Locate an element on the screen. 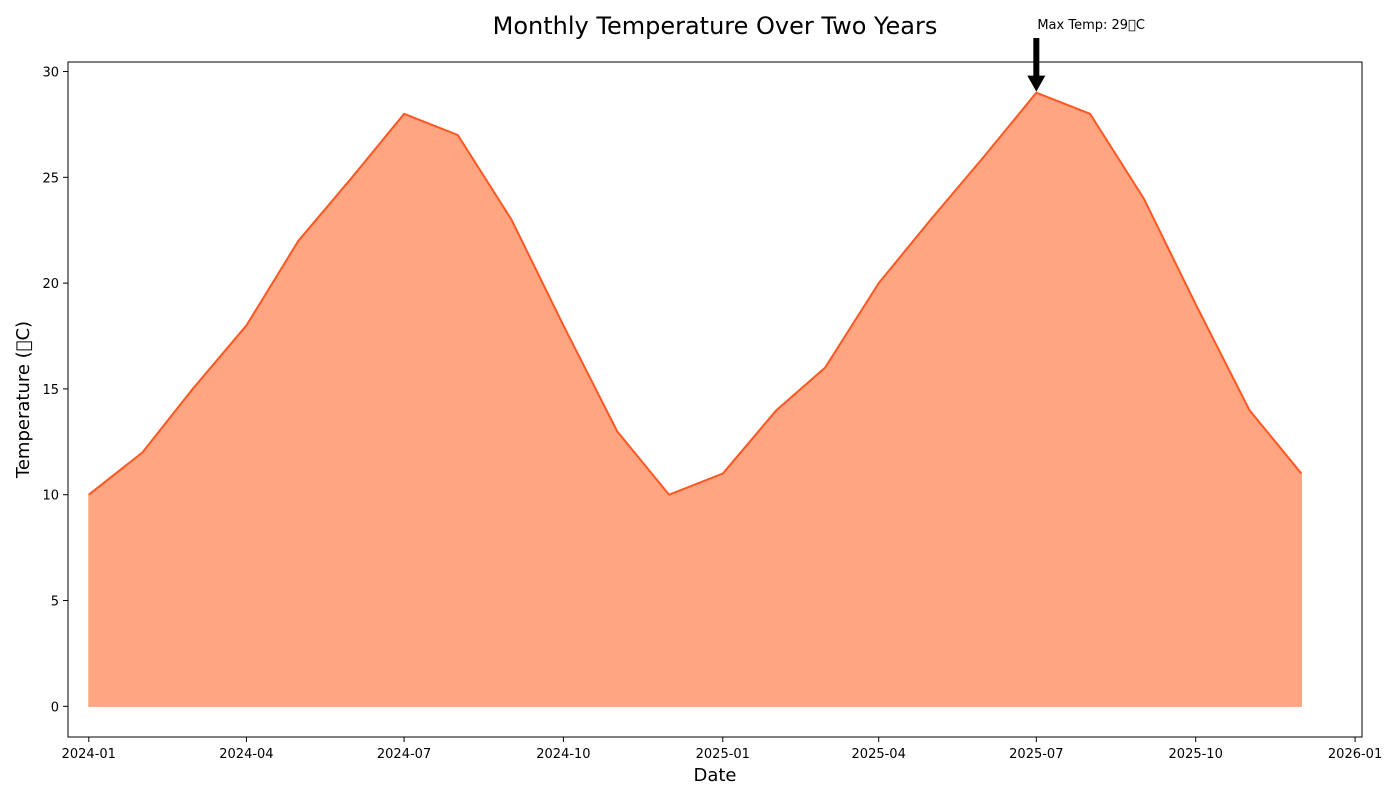 This screenshot has width=1400, height=800. x-tick-label: 2026-01 is located at coordinates (1355, 754).